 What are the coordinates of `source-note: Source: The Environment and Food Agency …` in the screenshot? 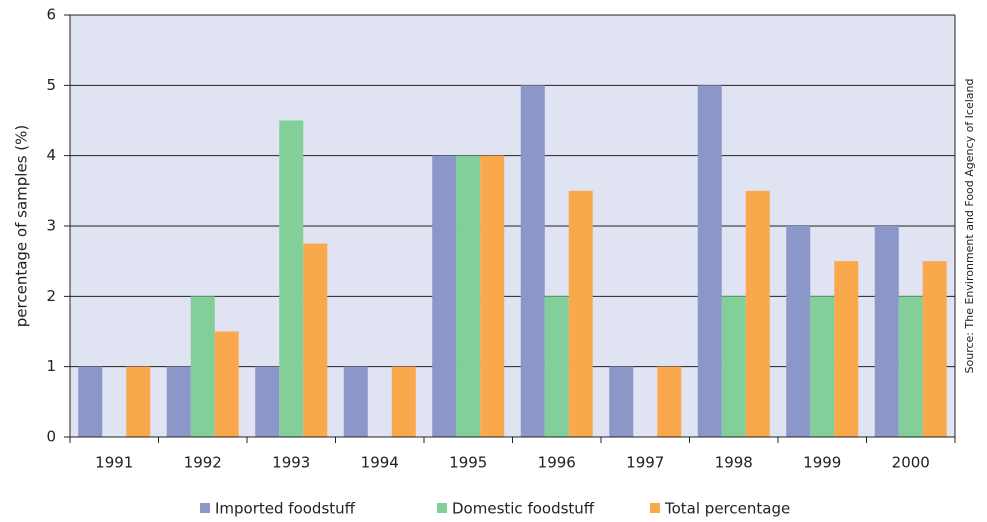 It's located at (969, 226).